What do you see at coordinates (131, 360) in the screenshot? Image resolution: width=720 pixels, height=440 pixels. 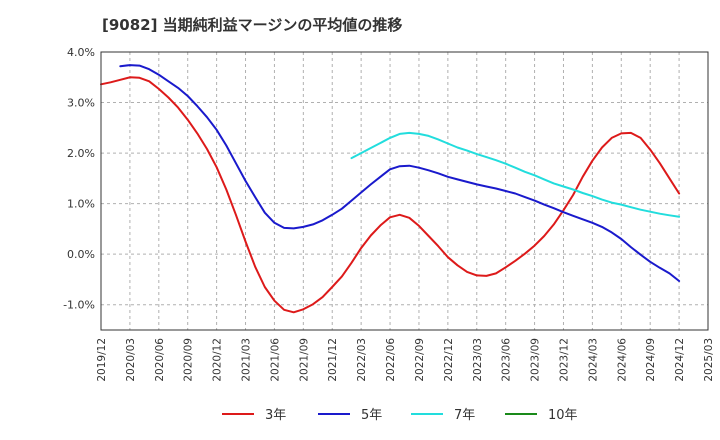 I see `x-tick-label: 2020/03` at bounding box center [131, 360].